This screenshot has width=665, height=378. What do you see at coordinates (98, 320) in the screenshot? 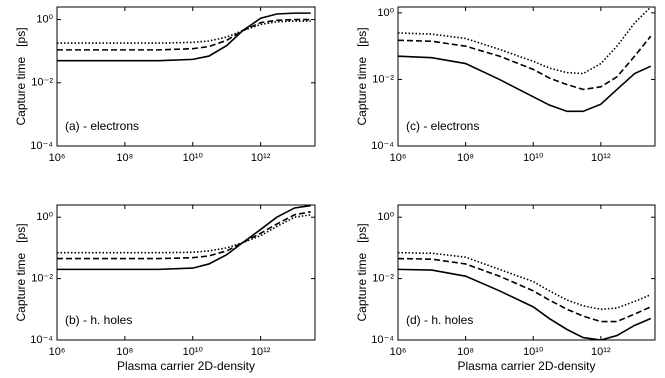
I see `annotation: (b) - h. holes` at bounding box center [98, 320].